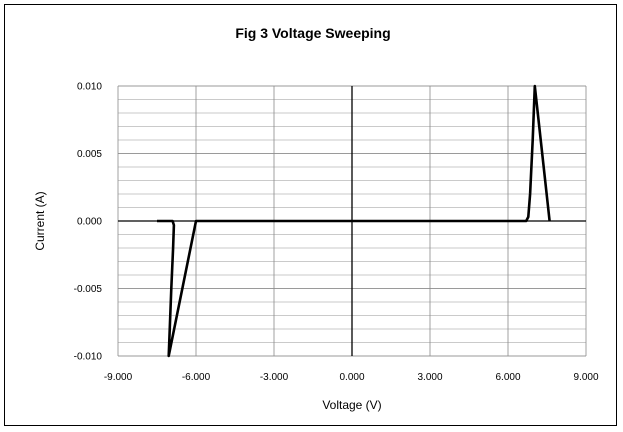 Image resolution: width=623 pixels, height=432 pixels. Describe the element at coordinates (89, 87) in the screenshot. I see `y-tick-label: 0.010` at that location.